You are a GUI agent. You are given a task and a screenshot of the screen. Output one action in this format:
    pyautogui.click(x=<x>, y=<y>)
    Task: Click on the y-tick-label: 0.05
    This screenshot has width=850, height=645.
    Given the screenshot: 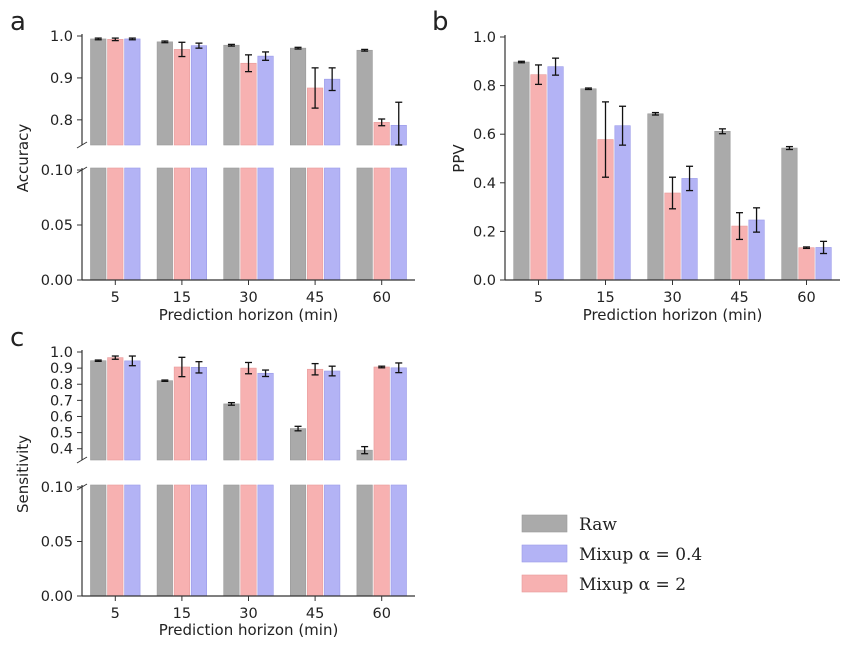 What is the action you would take?
    pyautogui.click(x=57, y=543)
    